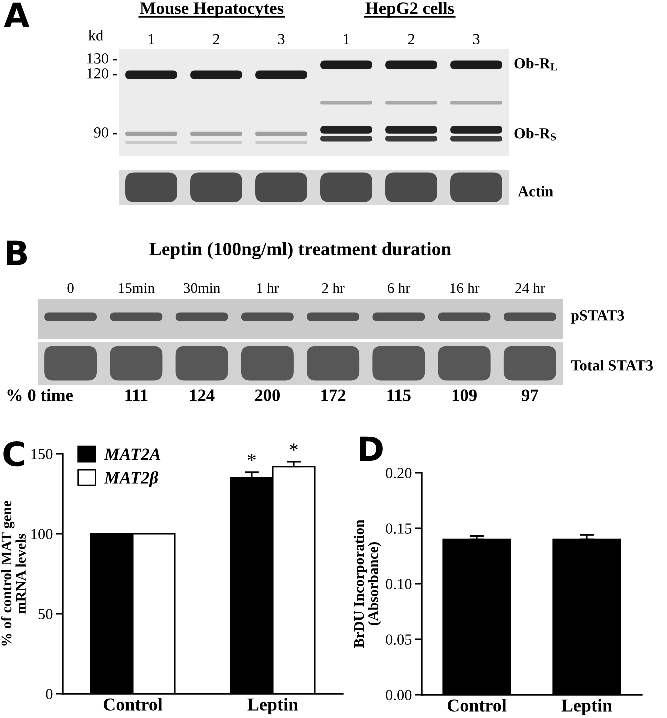 The height and width of the screenshot is (718, 667). Describe the element at coordinates (399, 695) in the screenshot. I see `y-tick-label: 0.00` at that location.